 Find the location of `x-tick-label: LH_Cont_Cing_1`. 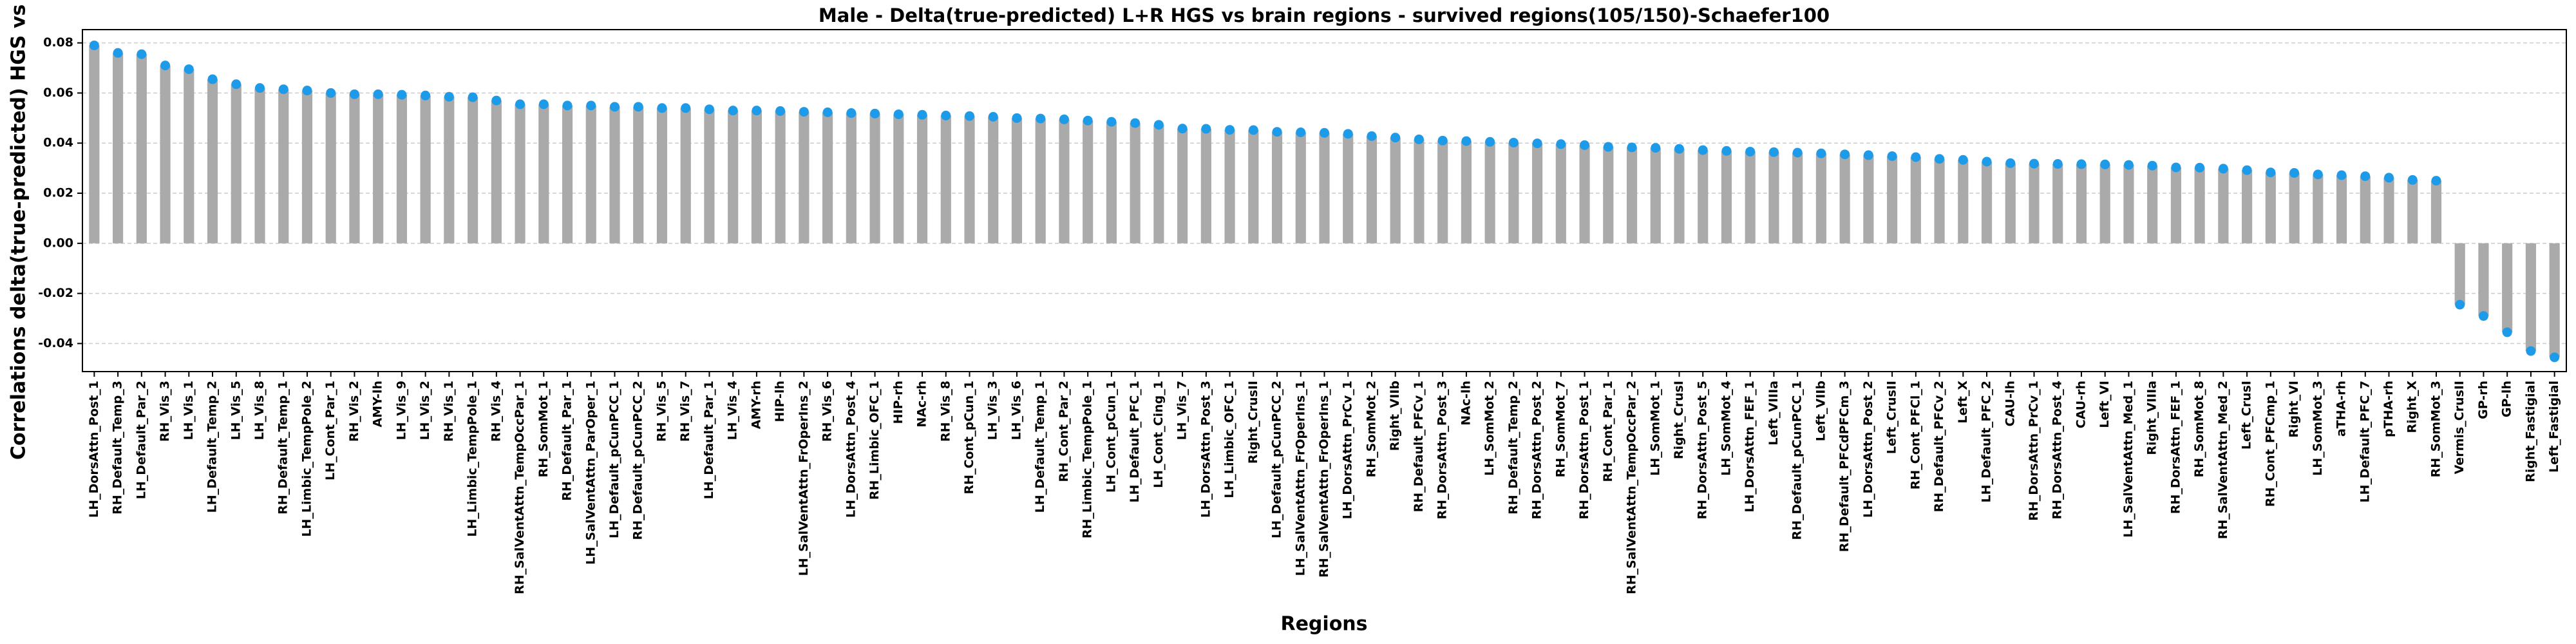

x-tick-label: LH_Cont_Cing_1 is located at coordinates (1158, 434).